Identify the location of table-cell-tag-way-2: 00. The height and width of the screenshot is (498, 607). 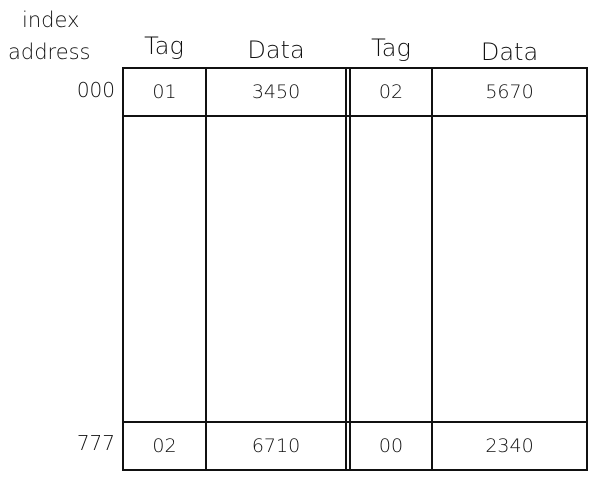
(391, 446).